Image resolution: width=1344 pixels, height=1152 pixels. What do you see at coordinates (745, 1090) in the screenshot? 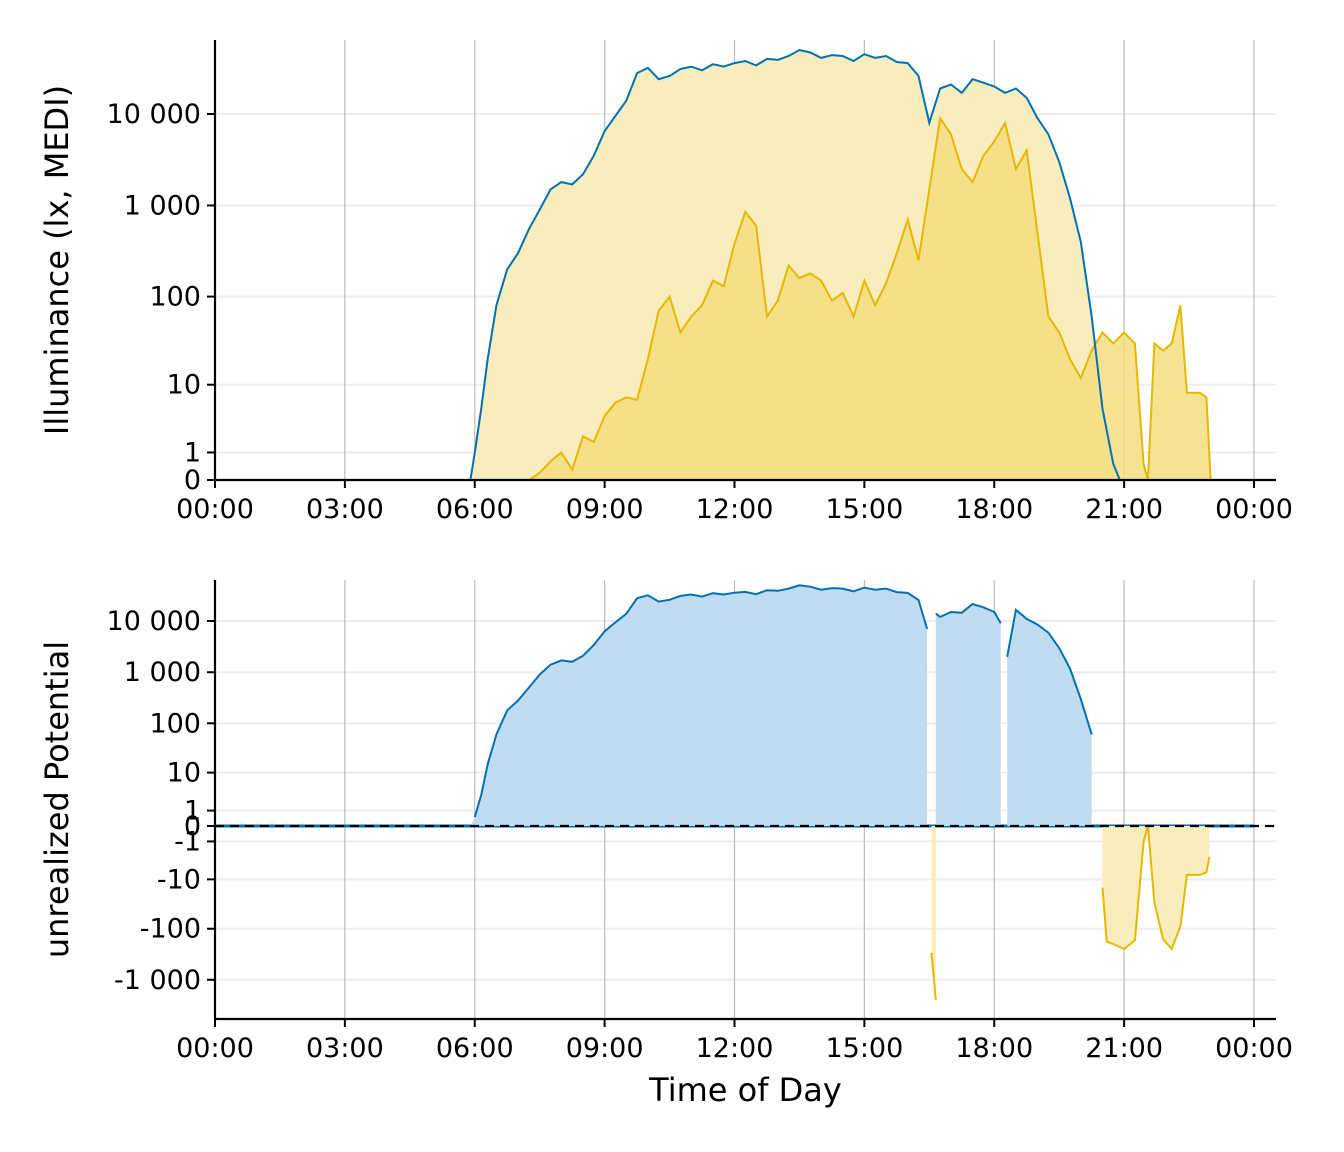
I see `x-axis-title: Time of Day` at bounding box center [745, 1090].